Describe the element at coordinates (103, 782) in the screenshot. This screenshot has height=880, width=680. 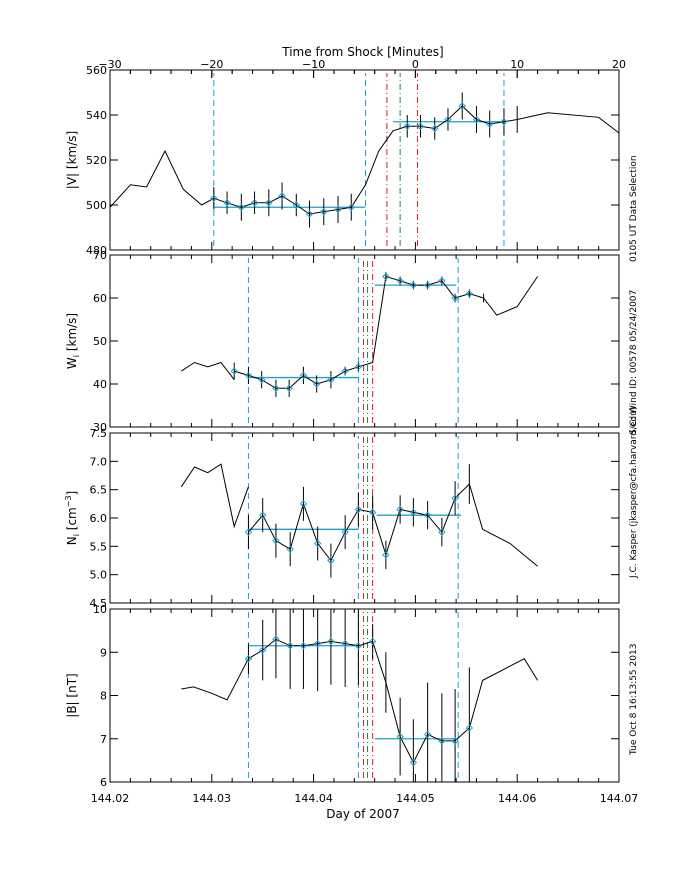
I see `y-tick-label: 6` at that location.